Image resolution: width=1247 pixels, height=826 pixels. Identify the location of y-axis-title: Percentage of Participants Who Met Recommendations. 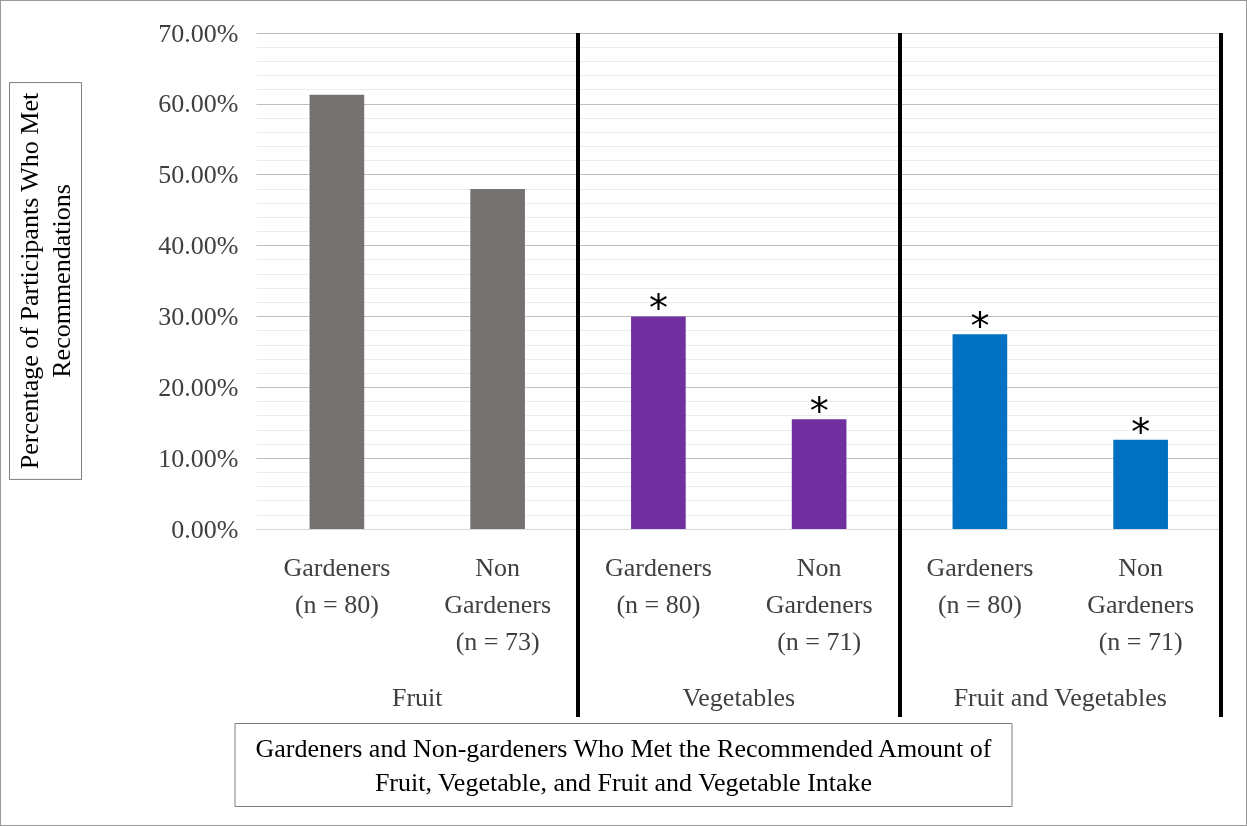
(45, 281).